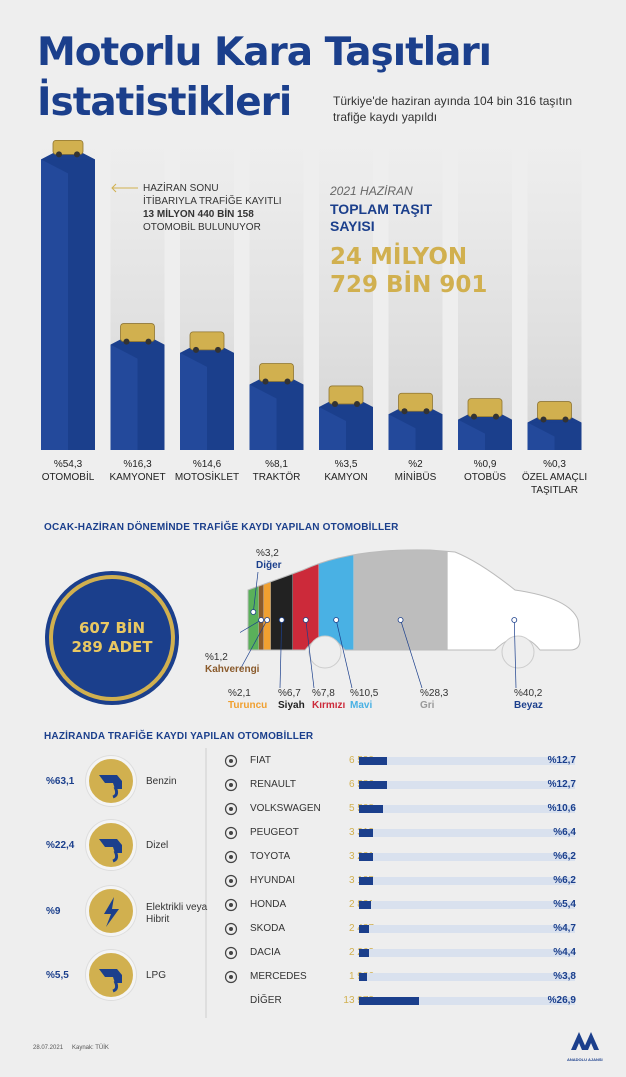  Describe the element at coordinates (564, 976) in the screenshot. I see `brand-share: %3,8` at that location.